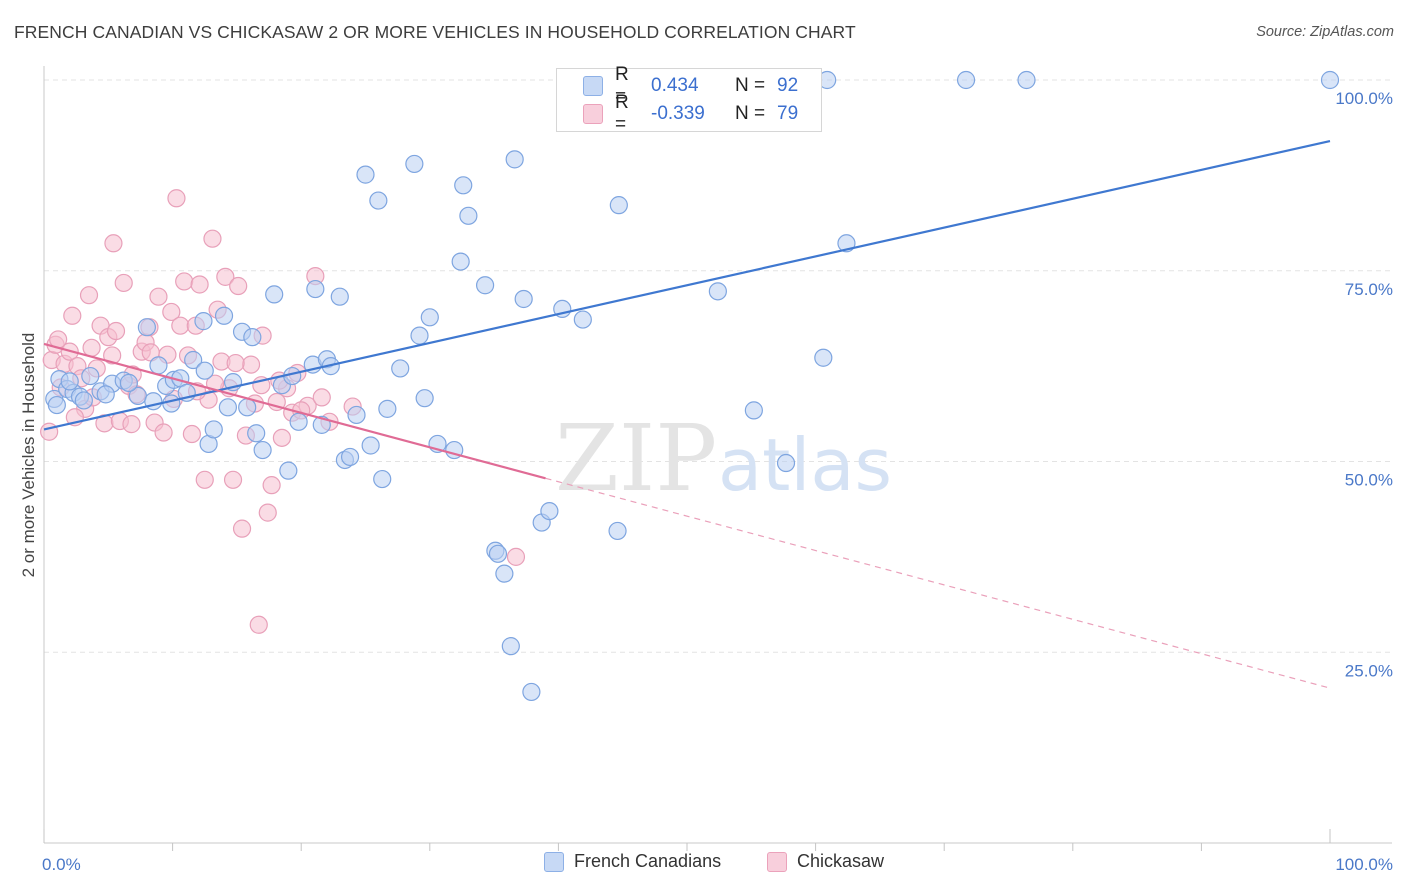 The width and height of the screenshot is (1406, 892). Describe the element at coordinates (788, 113) in the screenshot. I see `legend-n-value: 79` at that location.